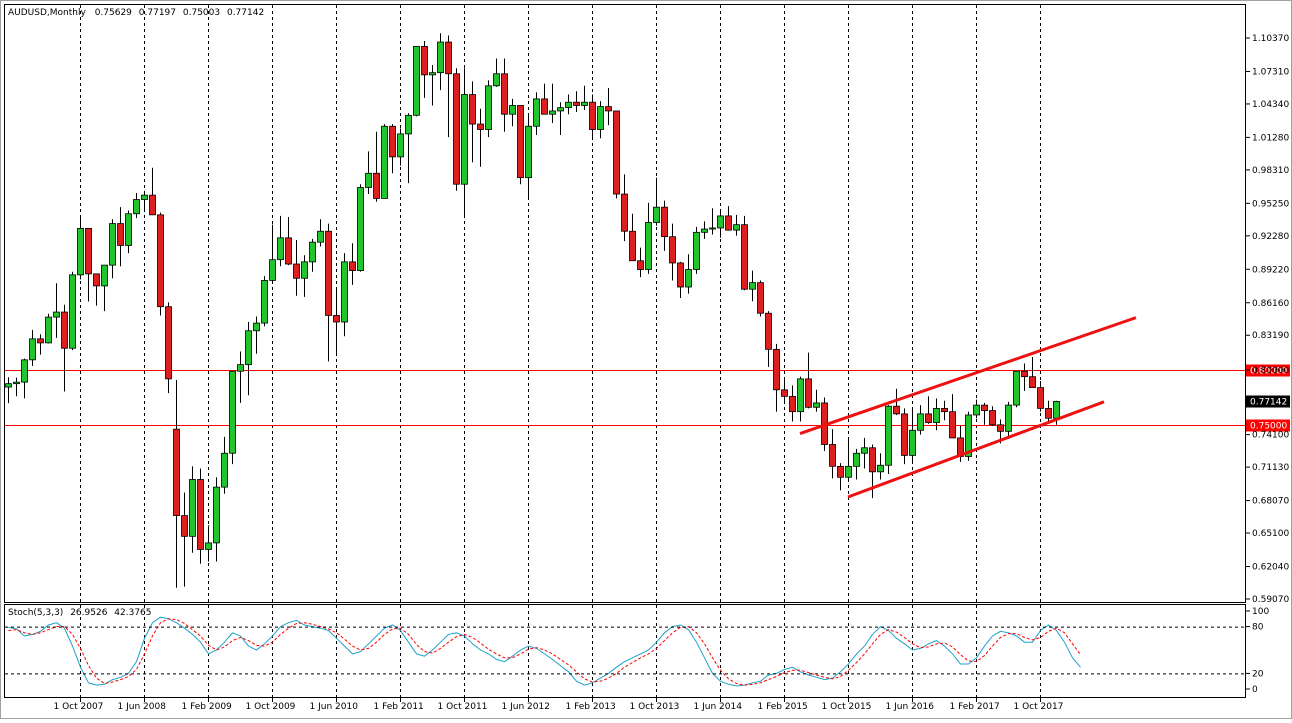  What do you see at coordinates (271, 707) in the screenshot?
I see `x-tick-label: 1 Oct 2009` at bounding box center [271, 707].